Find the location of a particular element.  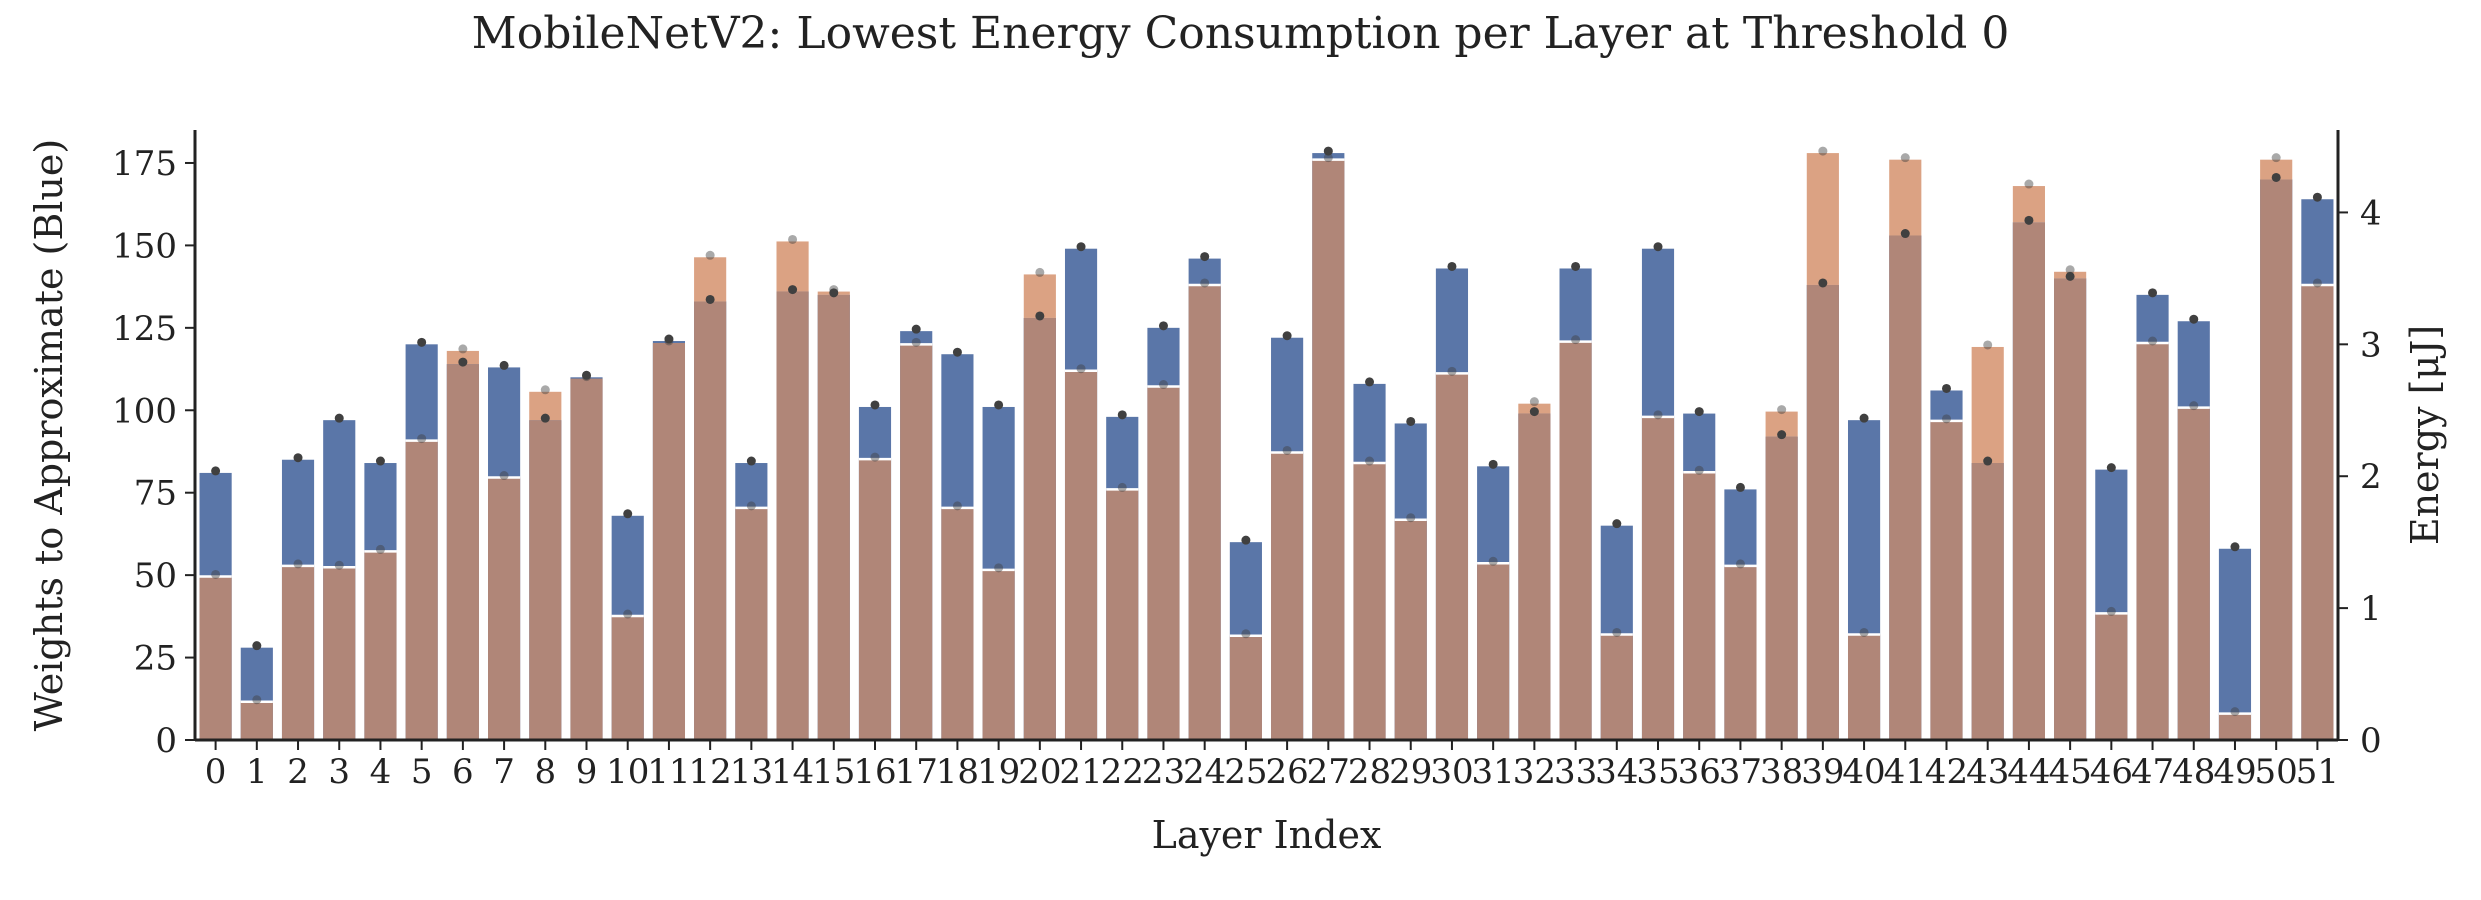

x-tick-label: 3 is located at coordinates (339, 772).